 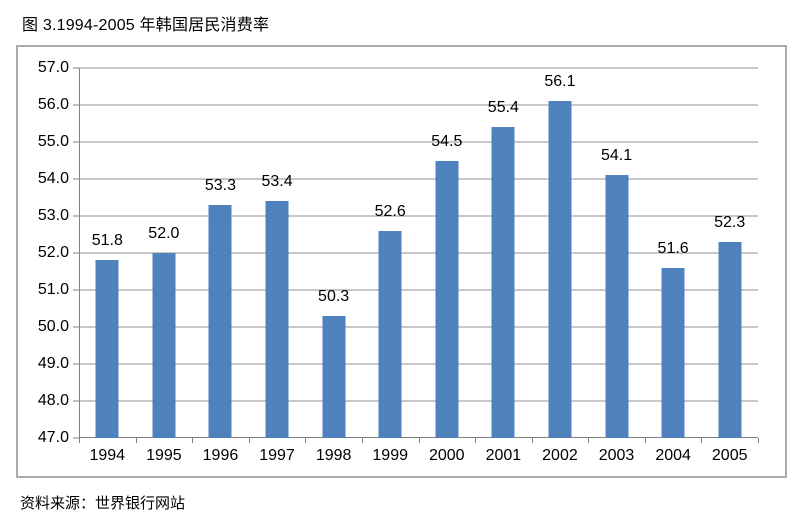 I want to click on bar-value-label: 52.6, so click(x=390, y=211).